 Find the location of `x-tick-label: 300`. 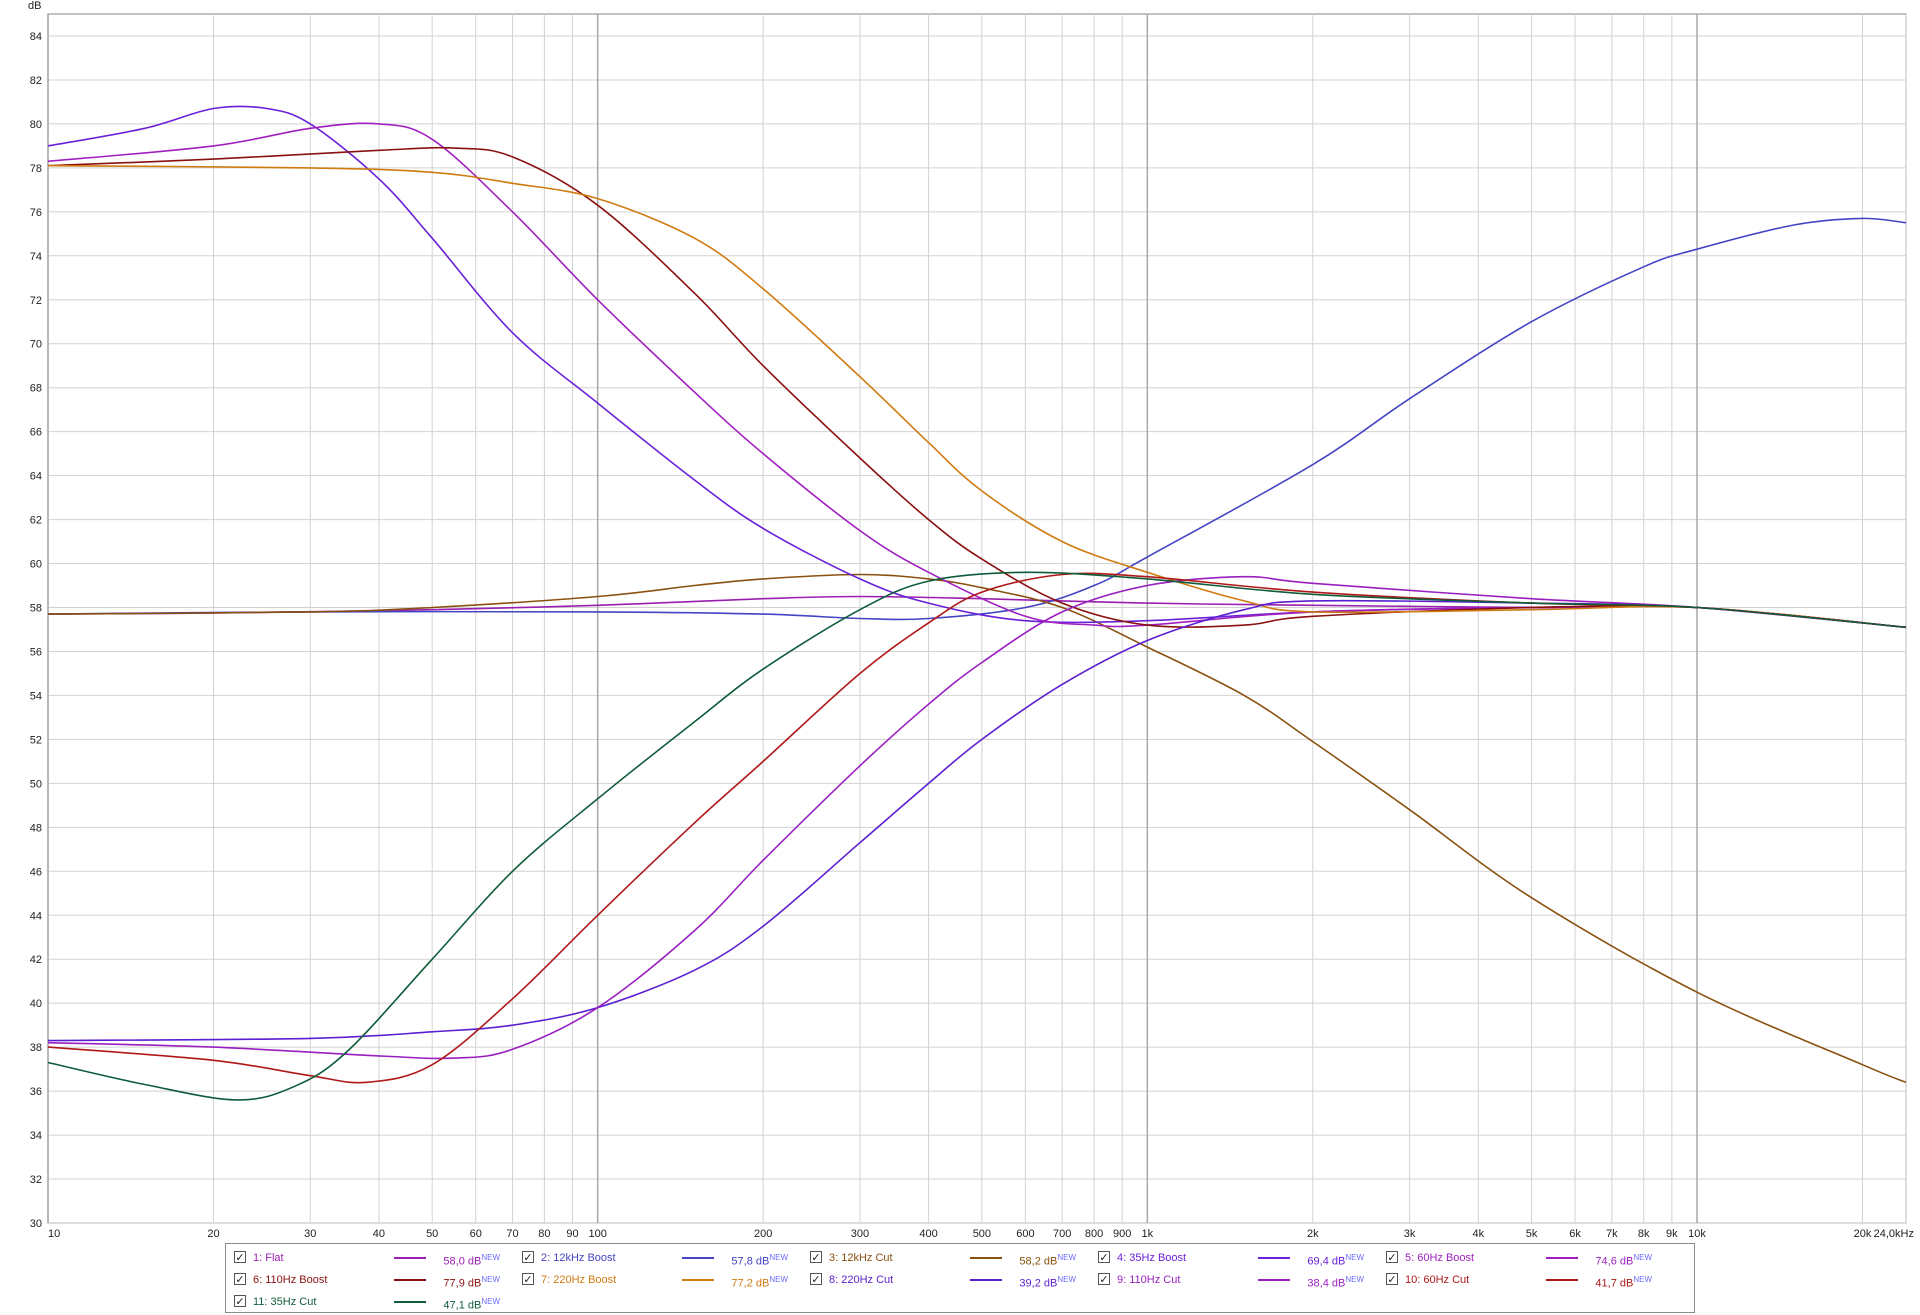

x-tick-label: 300 is located at coordinates (860, 1234).